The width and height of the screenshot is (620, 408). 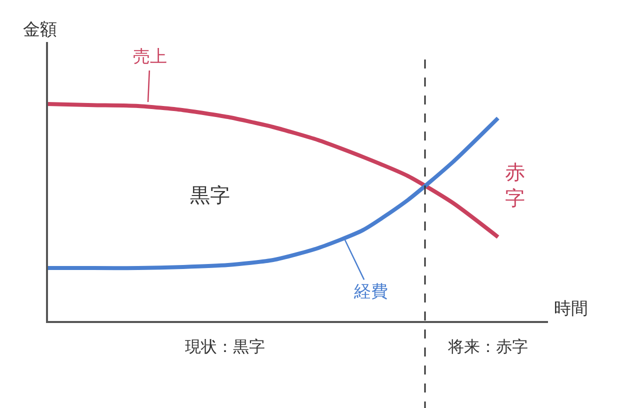 What do you see at coordinates (515, 185) in the screenshot?
I see `annotation: 赤字` at bounding box center [515, 185].